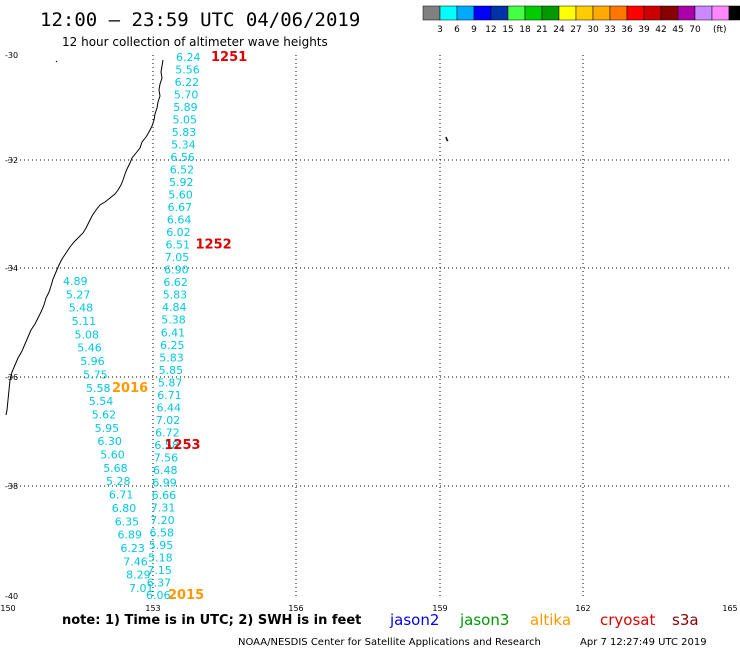  I want to click on colorbar-label: 30, so click(593, 30).